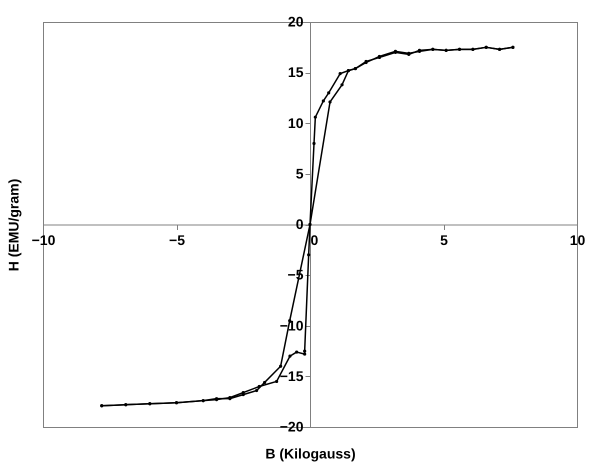 The width and height of the screenshot is (594, 468). I want to click on y-tick-label: 15, so click(296, 72).